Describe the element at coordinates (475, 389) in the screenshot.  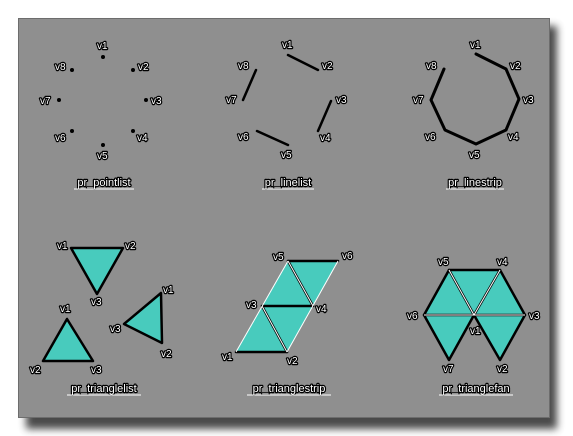
I see `trianglefan-caption: pr_trianglefan` at that location.